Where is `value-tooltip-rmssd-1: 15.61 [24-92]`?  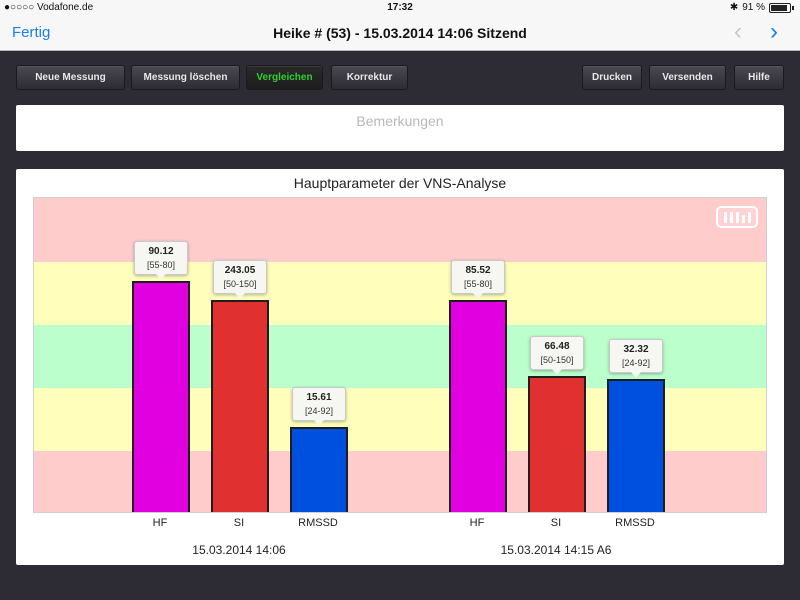 value-tooltip-rmssd-1: 15.61 [24-92] is located at coordinates (319, 406).